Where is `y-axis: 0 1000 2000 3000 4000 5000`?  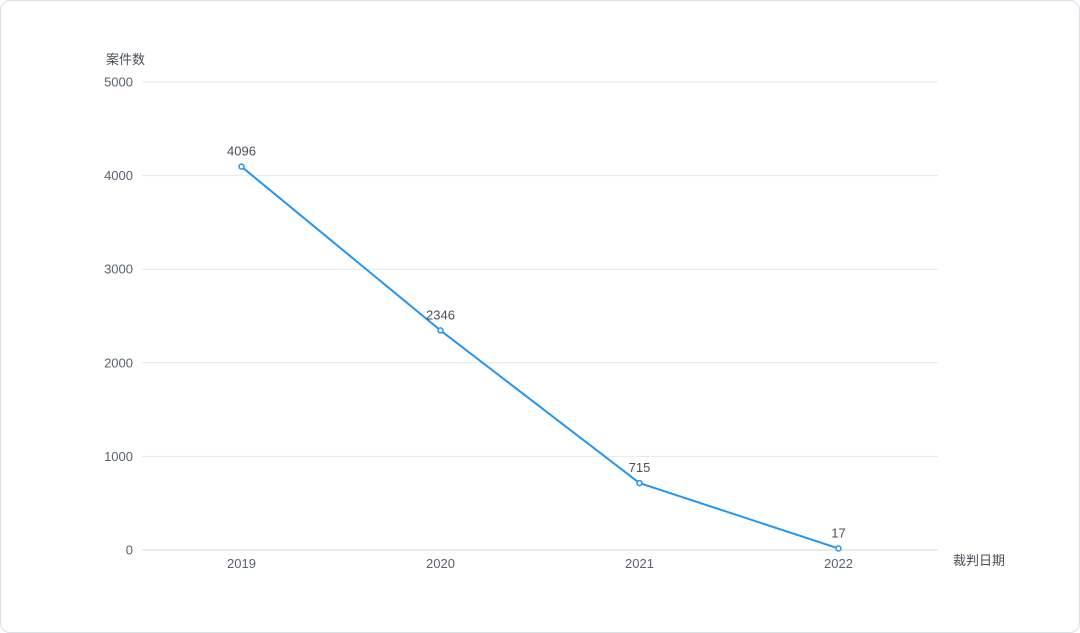 y-axis: 0 1000 2000 3000 4000 5000 is located at coordinates (118, 316).